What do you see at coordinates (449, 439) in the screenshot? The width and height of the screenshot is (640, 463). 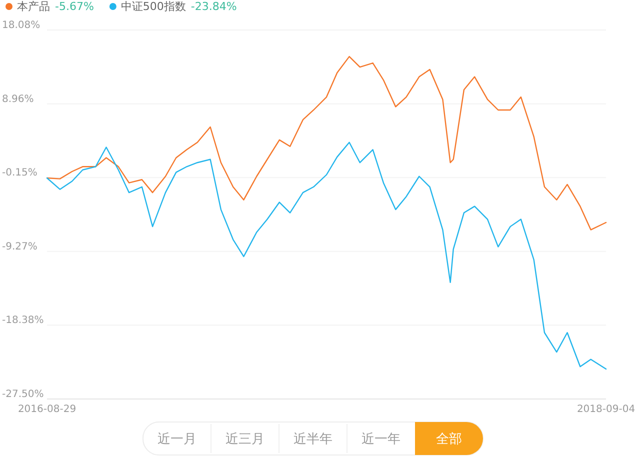 I see `text: 全部` at bounding box center [449, 439].